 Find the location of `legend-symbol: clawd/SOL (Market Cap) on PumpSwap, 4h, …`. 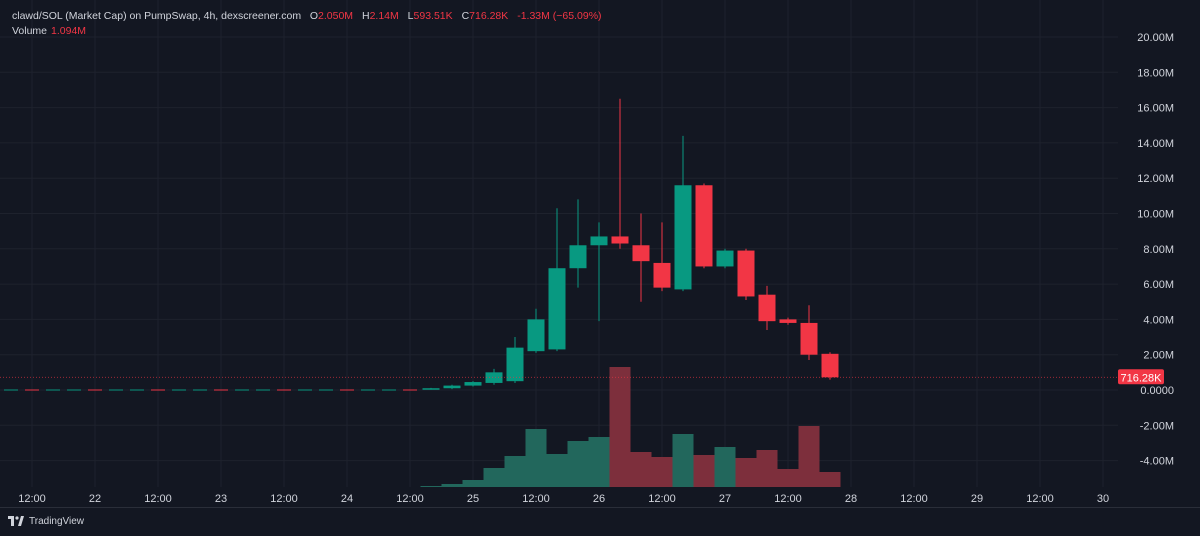

legend-symbol: clawd/SOL (Market Cap) on PumpSwap, 4h, … is located at coordinates (157, 16).